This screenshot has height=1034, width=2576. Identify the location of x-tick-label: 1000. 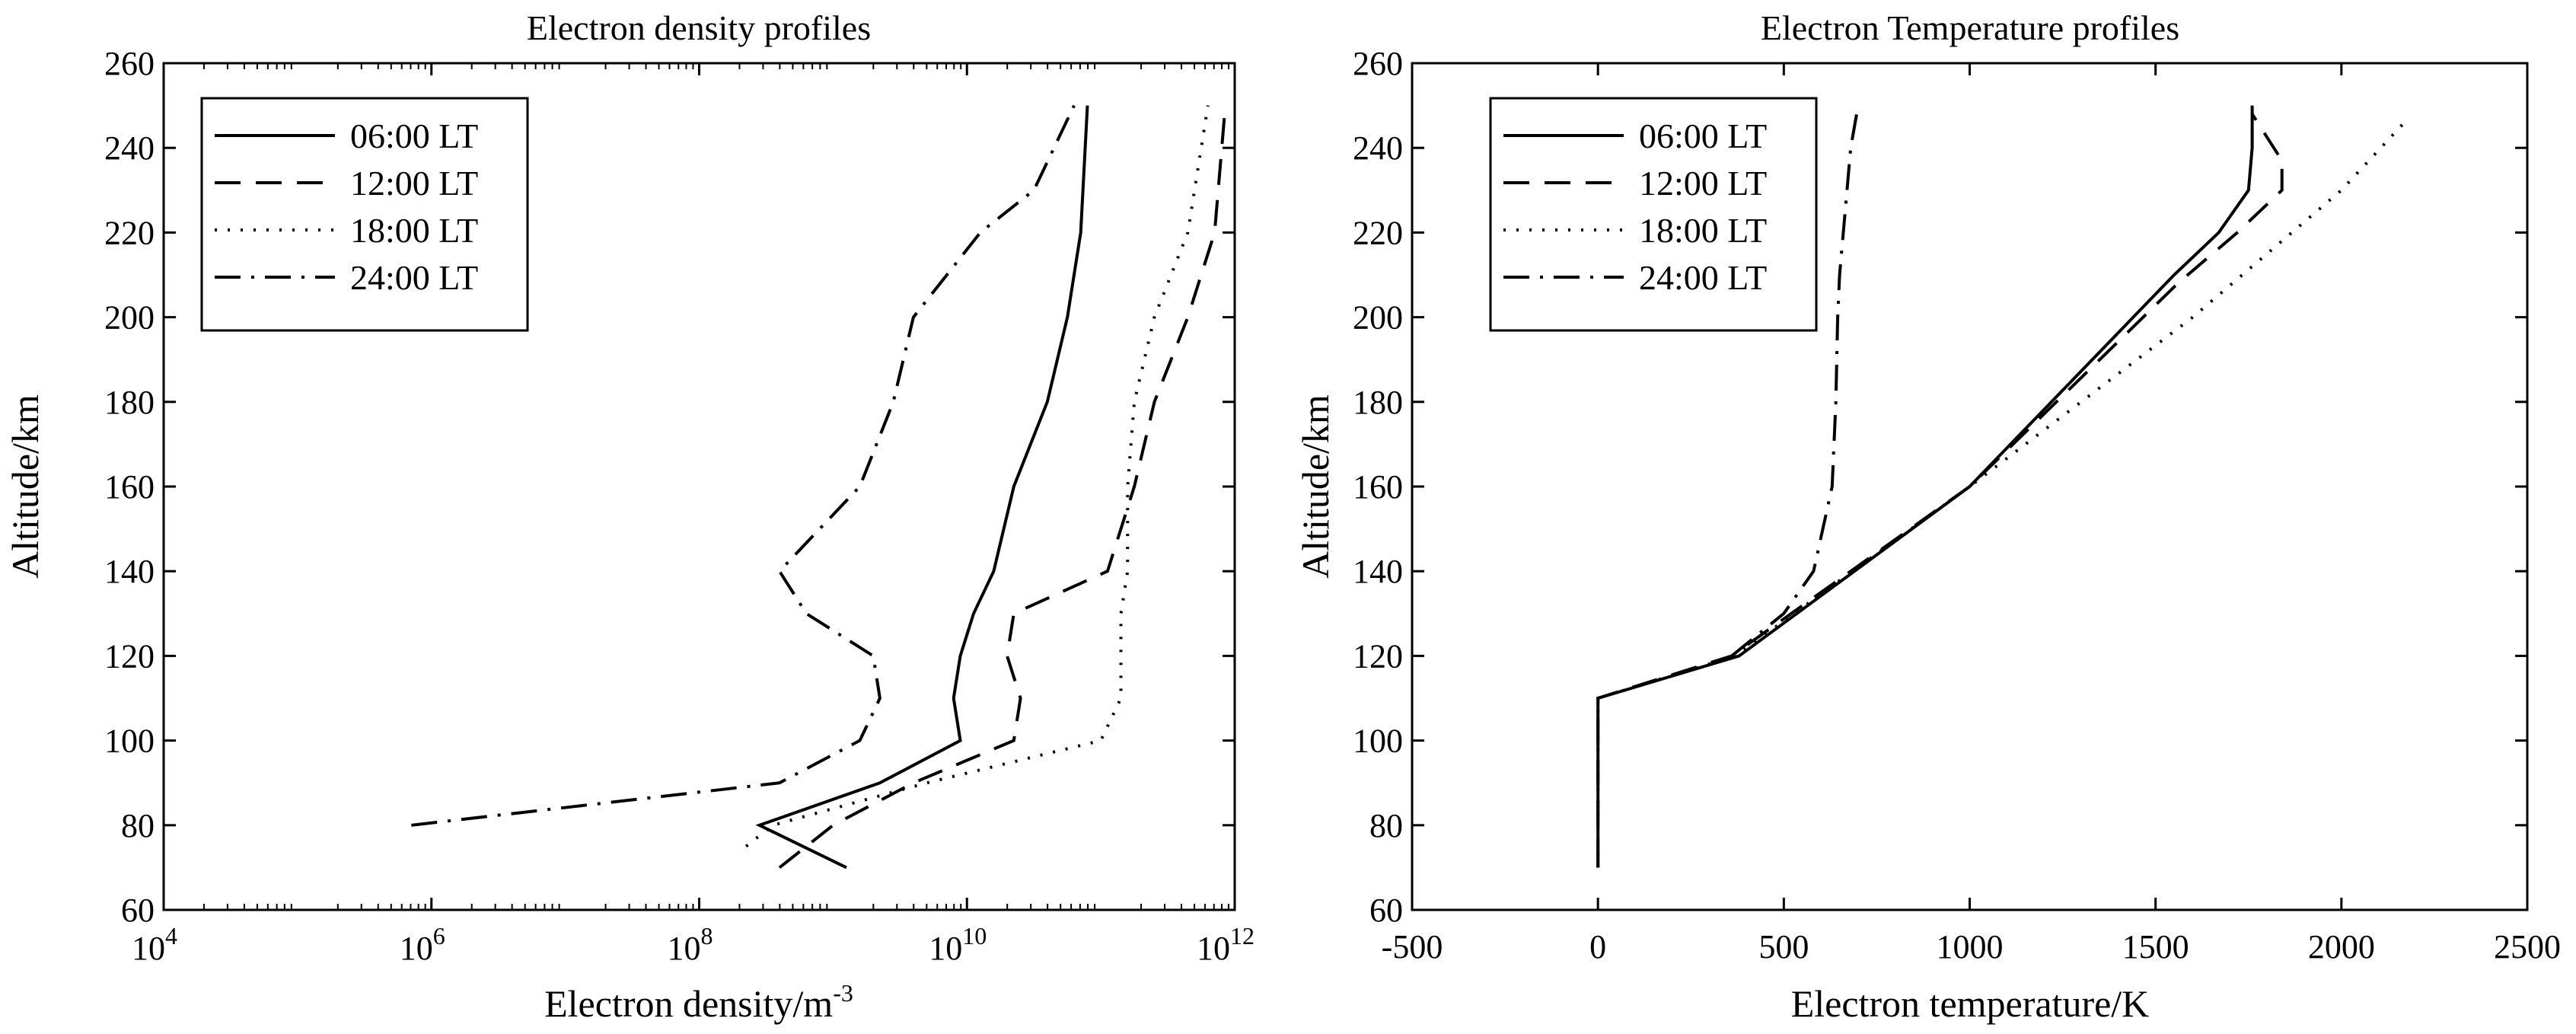
(1971, 947).